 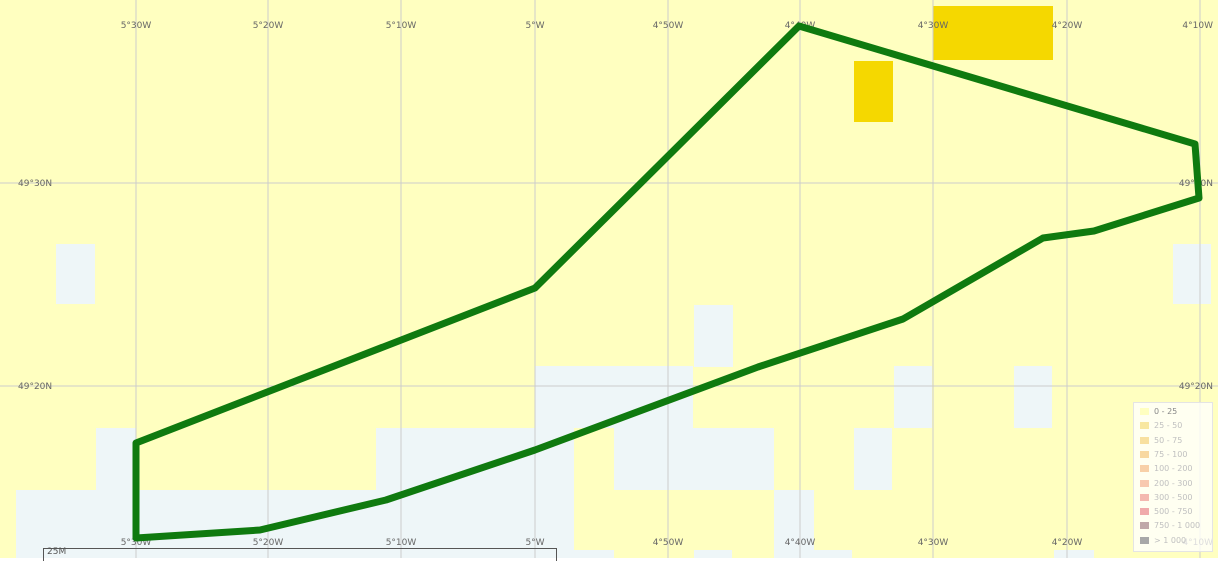 What do you see at coordinates (1166, 411) in the screenshot?
I see `legend-label: 0 - 25` at bounding box center [1166, 411].